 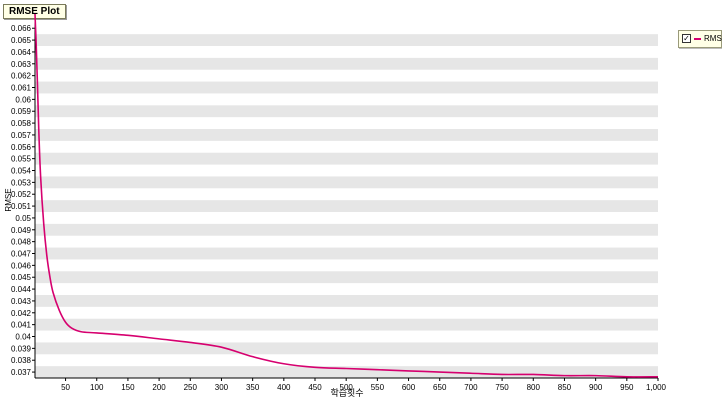 What do you see at coordinates (8, 199) in the screenshot?
I see `y-axis-label: RMSE` at bounding box center [8, 199].